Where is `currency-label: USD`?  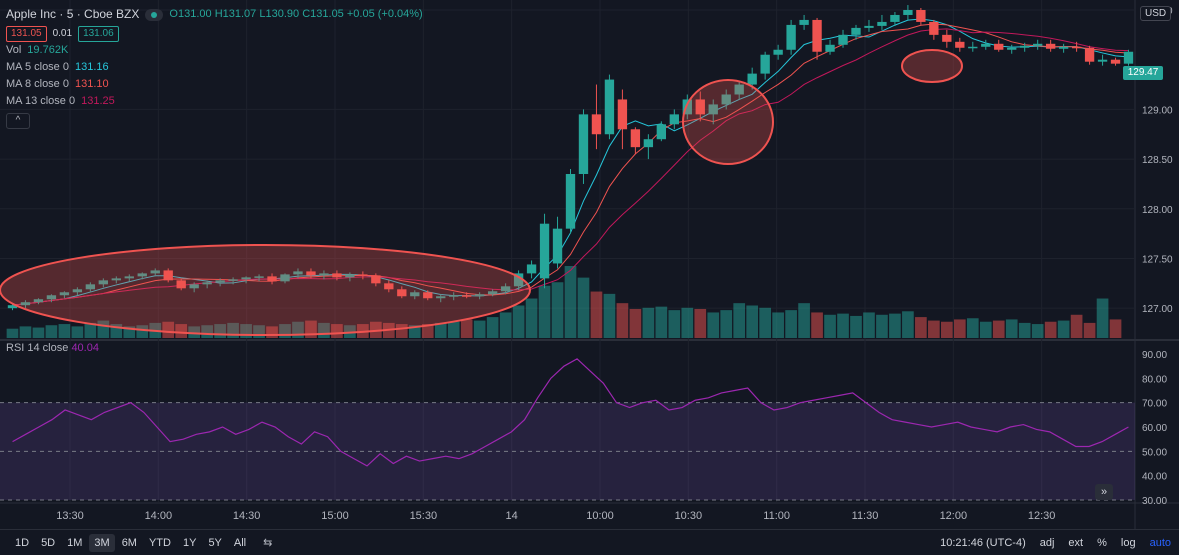 currency-label: USD is located at coordinates (1156, 13).